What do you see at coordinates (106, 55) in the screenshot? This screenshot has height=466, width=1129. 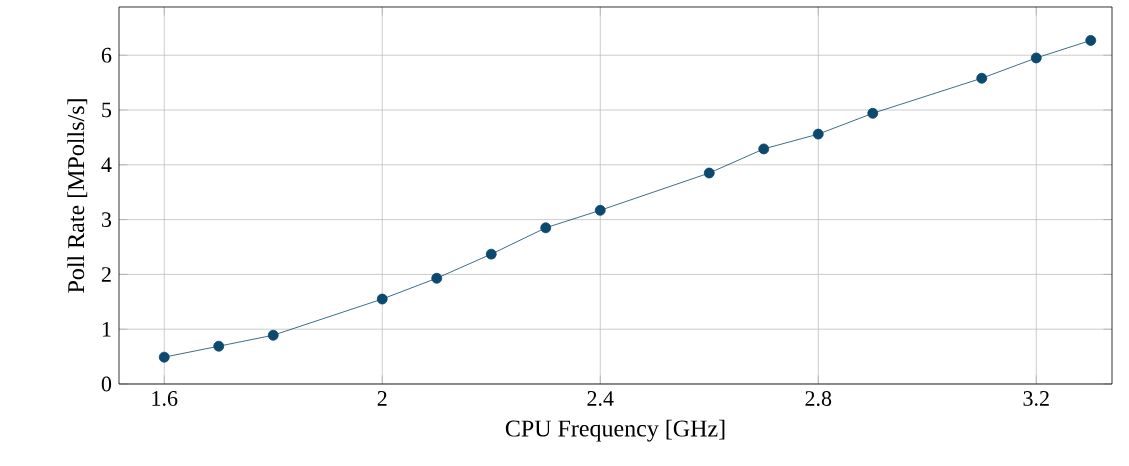 I see `y-tick-label: 6` at bounding box center [106, 55].